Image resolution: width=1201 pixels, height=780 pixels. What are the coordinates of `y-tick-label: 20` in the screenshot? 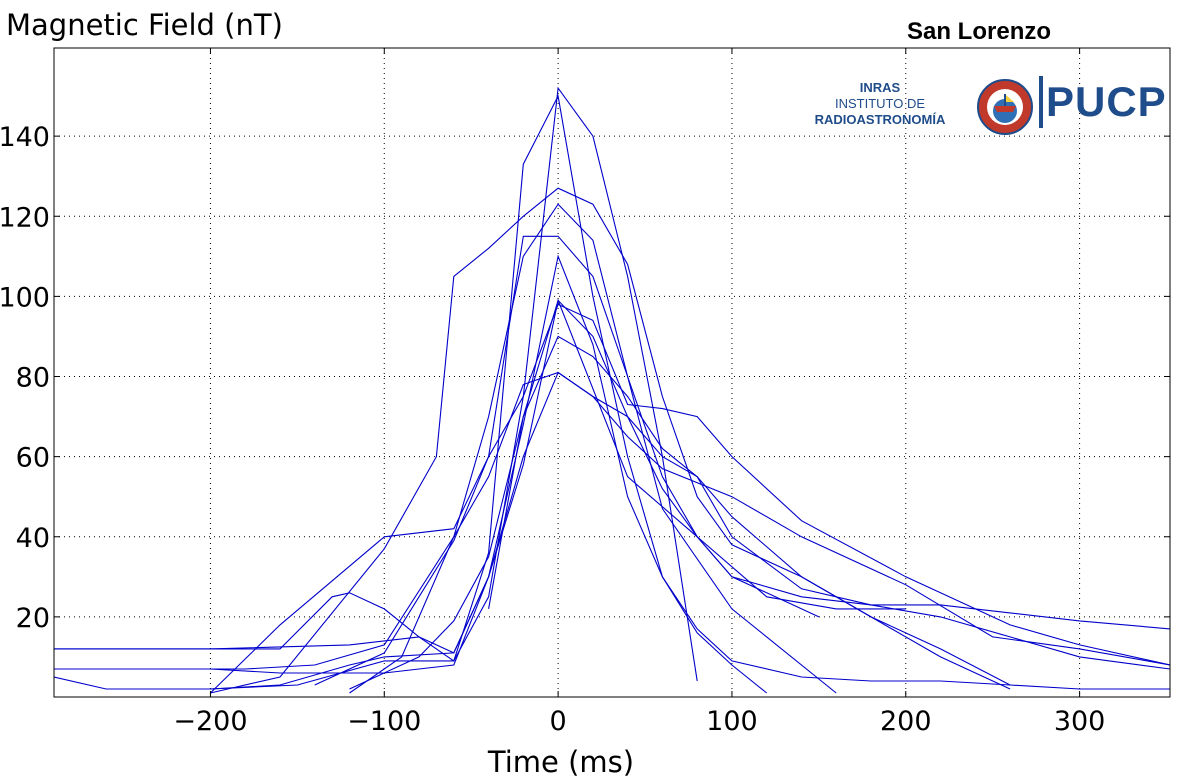 It's located at (33, 618).